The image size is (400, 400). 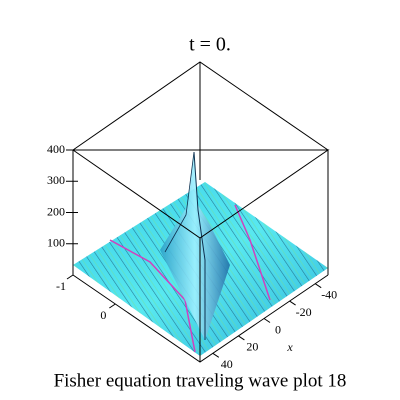 What do you see at coordinates (227, 364) in the screenshot?
I see `x-tick-label: 40` at bounding box center [227, 364].